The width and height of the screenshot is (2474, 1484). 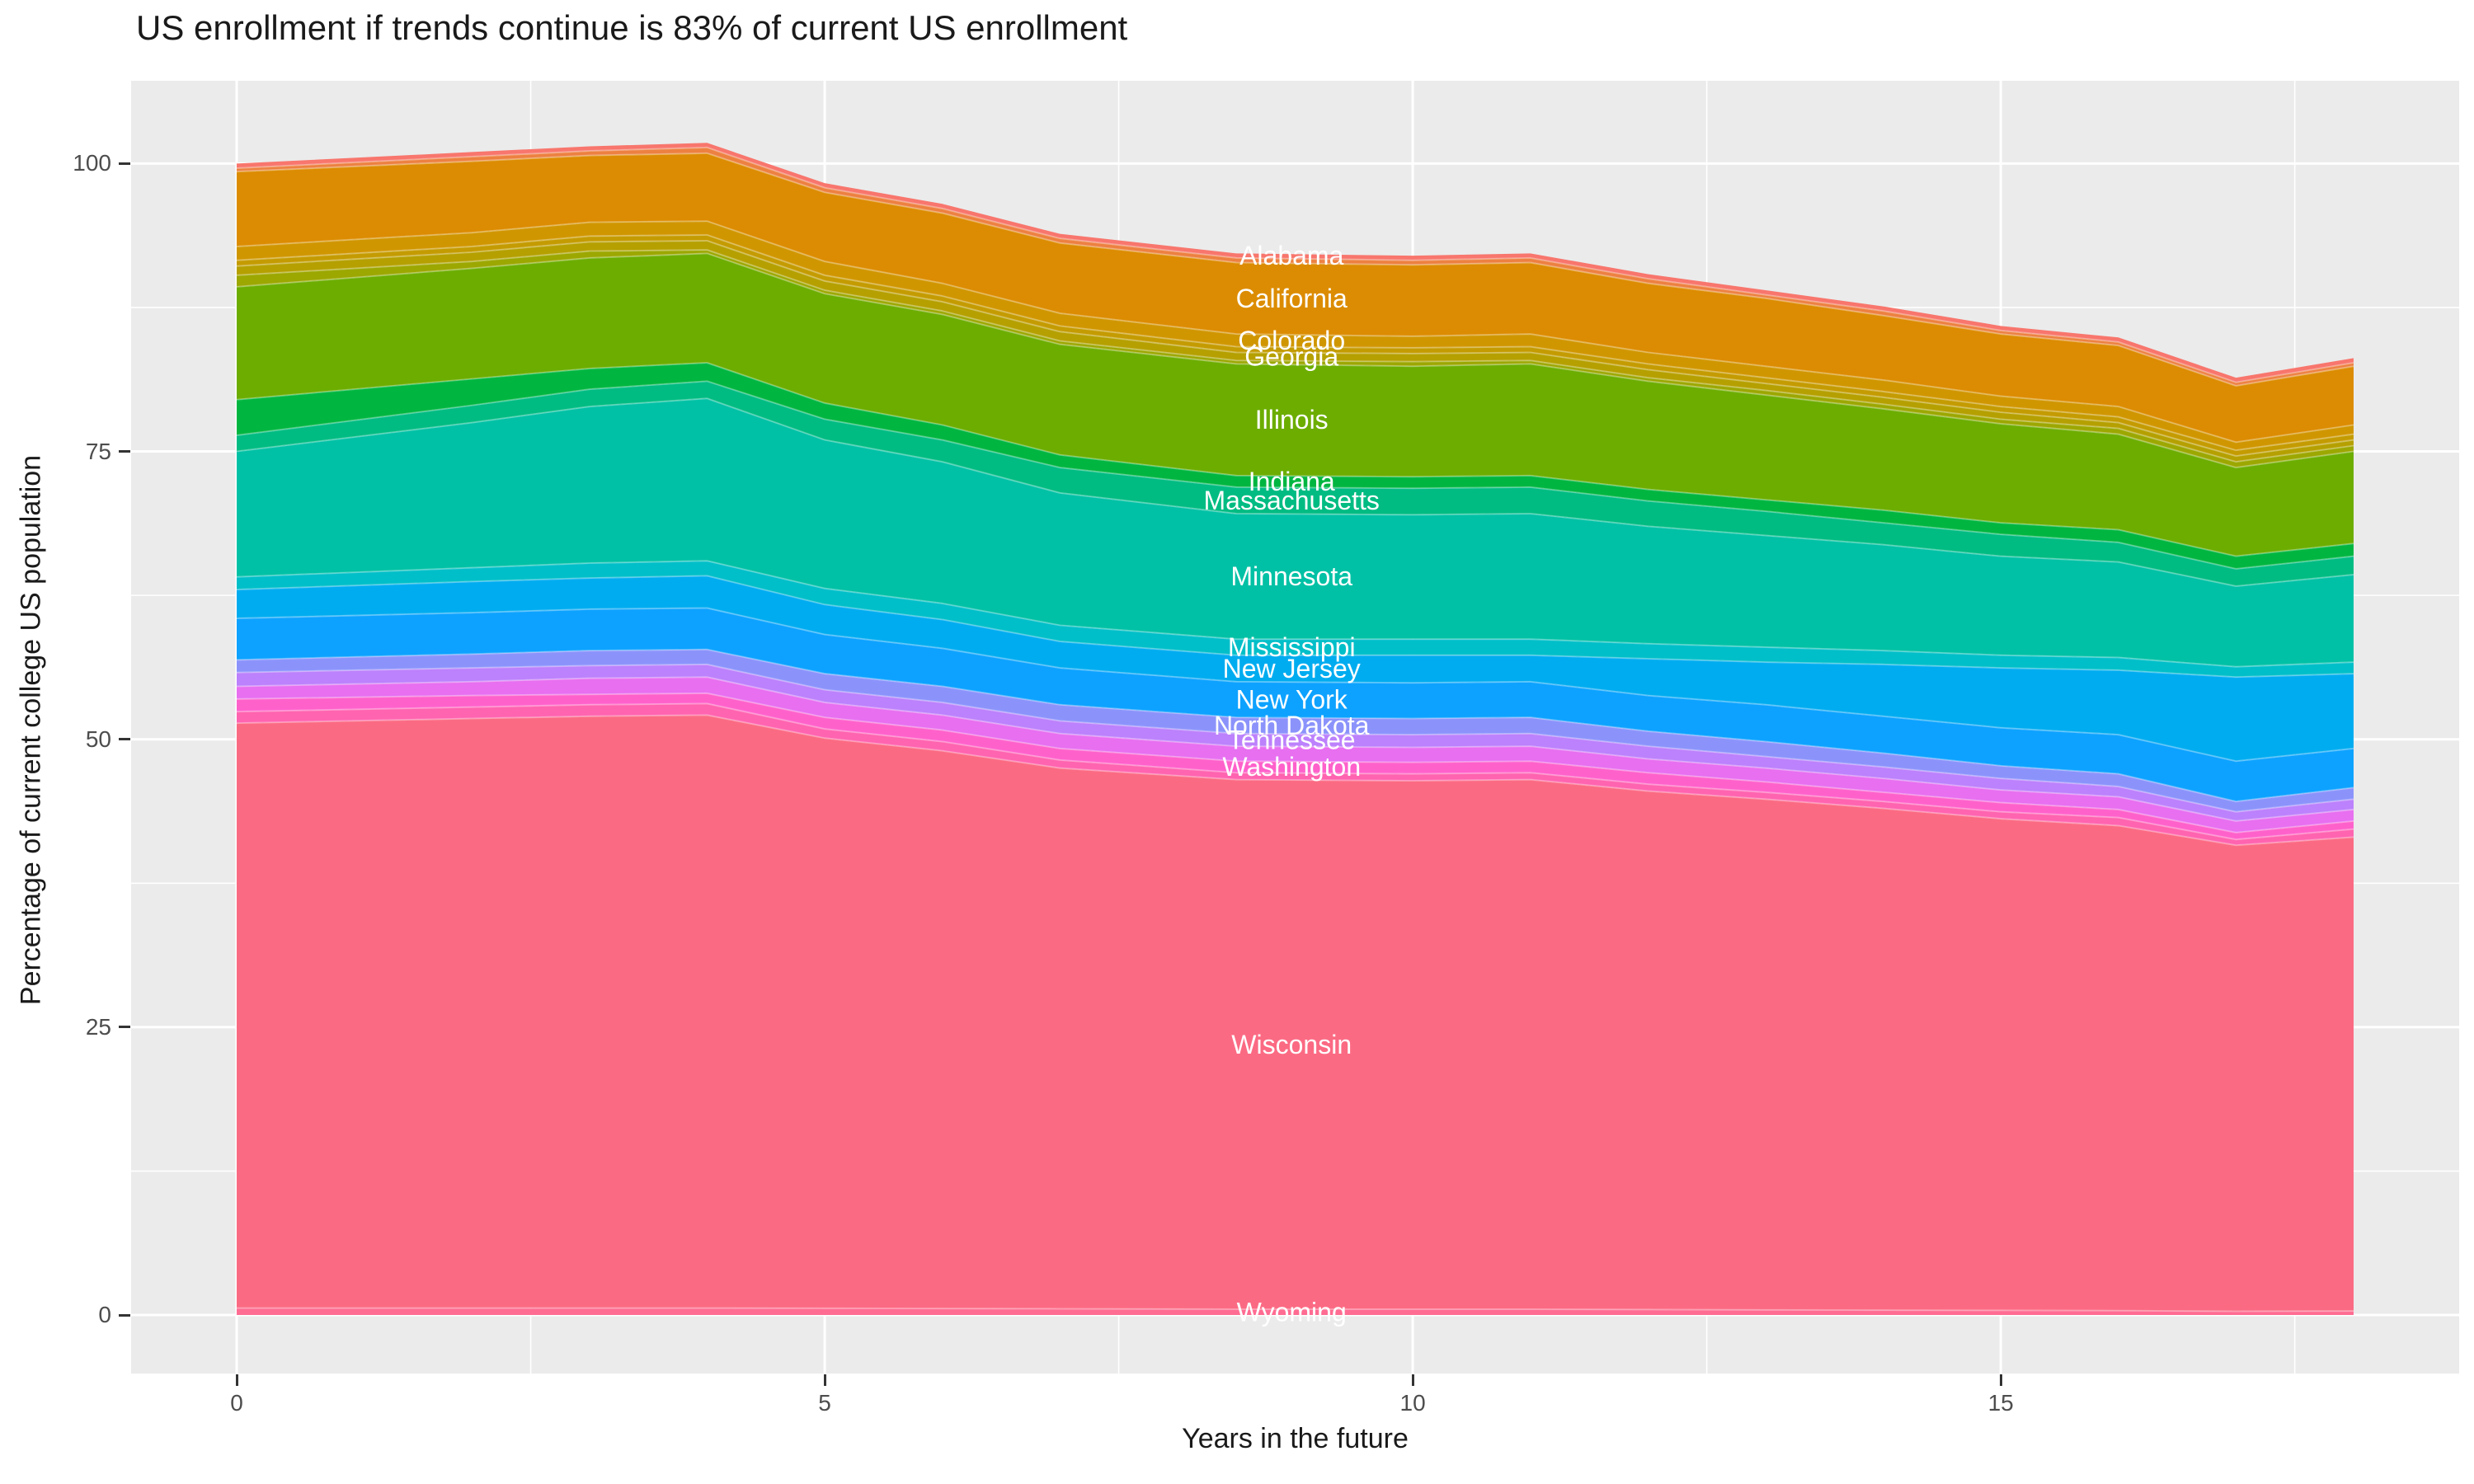 I want to click on area-band-massachusetts, so click(x=1295, y=483).